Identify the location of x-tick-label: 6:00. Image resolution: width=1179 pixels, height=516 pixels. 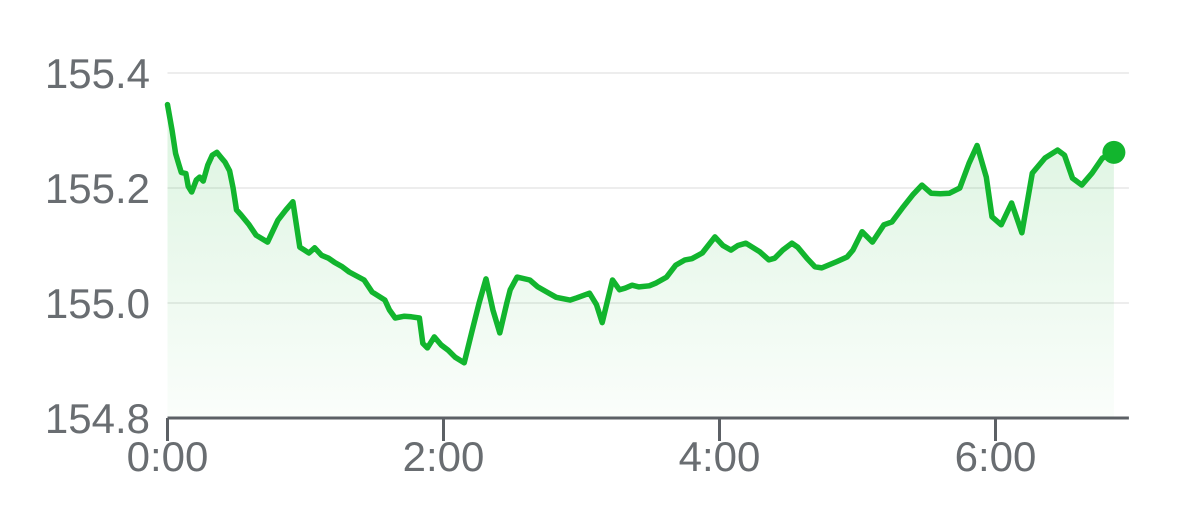
(996, 456).